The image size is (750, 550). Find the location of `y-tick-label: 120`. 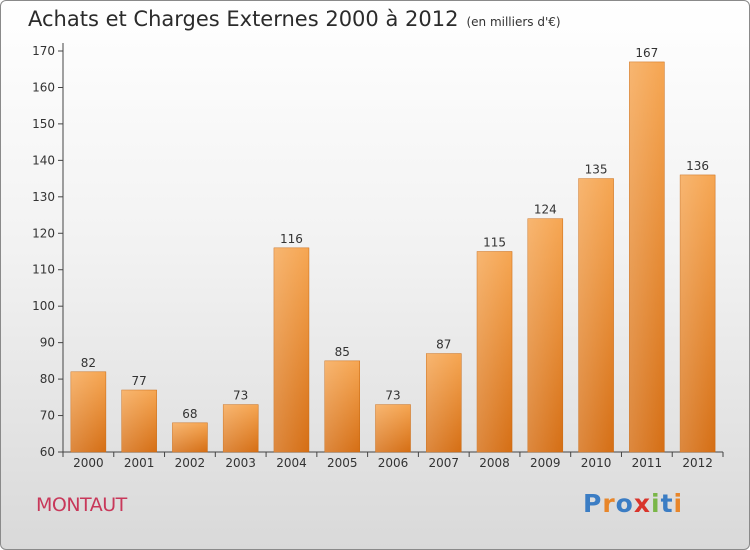

y-tick-label: 120 is located at coordinates (43, 233).